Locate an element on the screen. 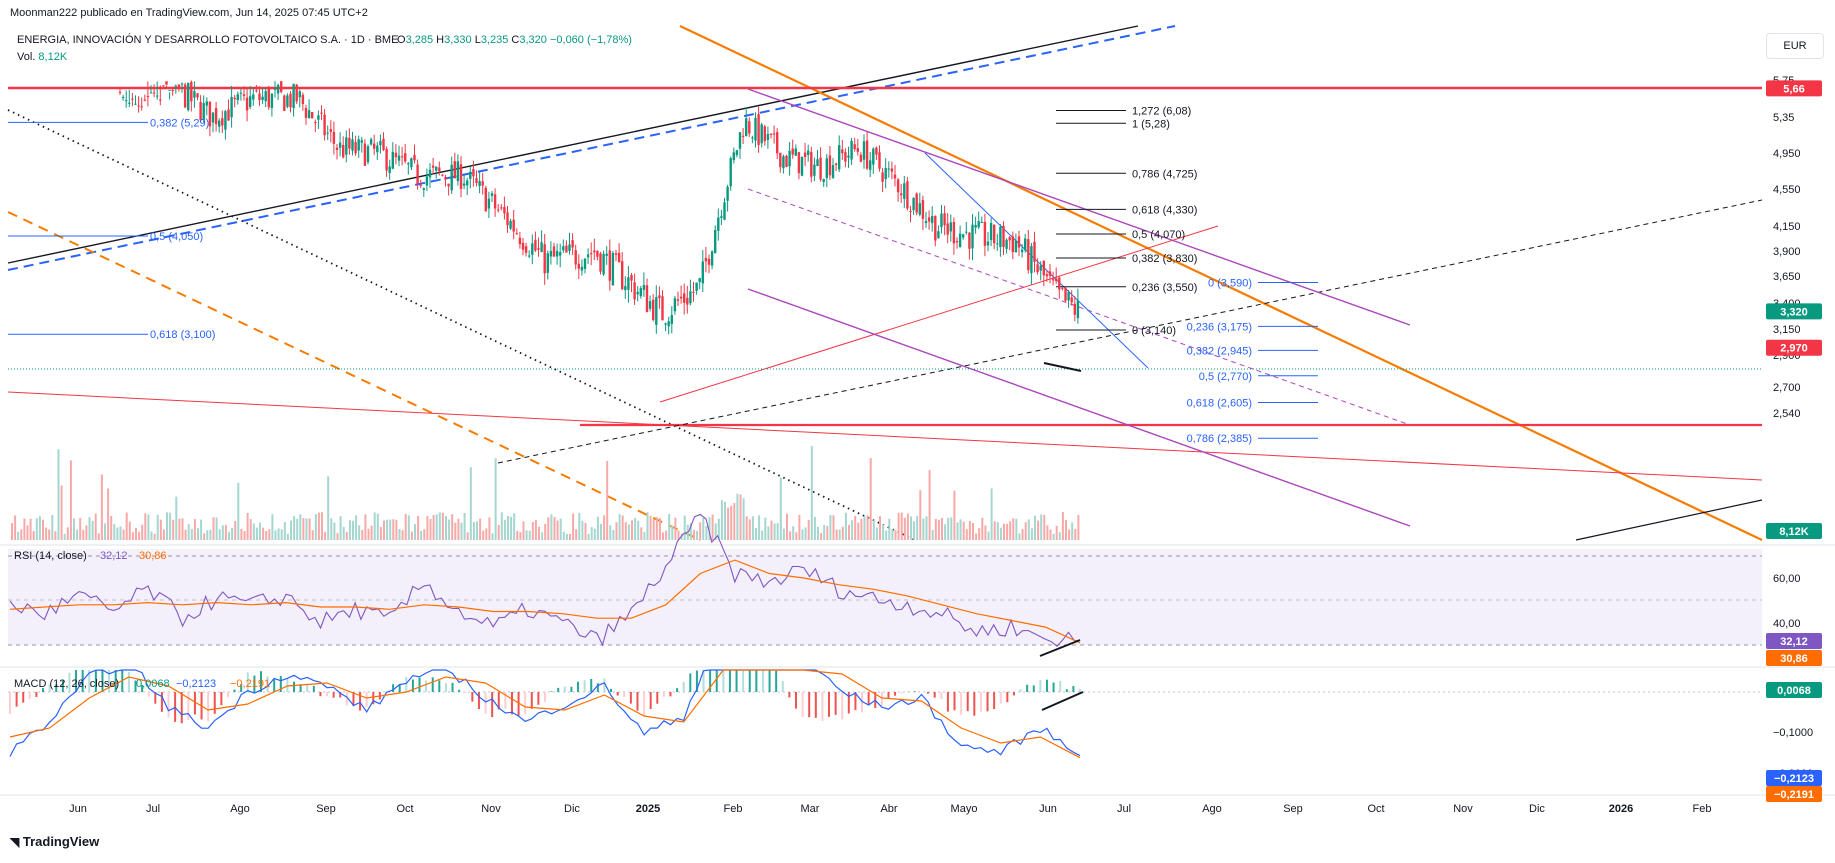 The width and height of the screenshot is (1835, 863). macd-divergence-line is located at coordinates (1062, 701).